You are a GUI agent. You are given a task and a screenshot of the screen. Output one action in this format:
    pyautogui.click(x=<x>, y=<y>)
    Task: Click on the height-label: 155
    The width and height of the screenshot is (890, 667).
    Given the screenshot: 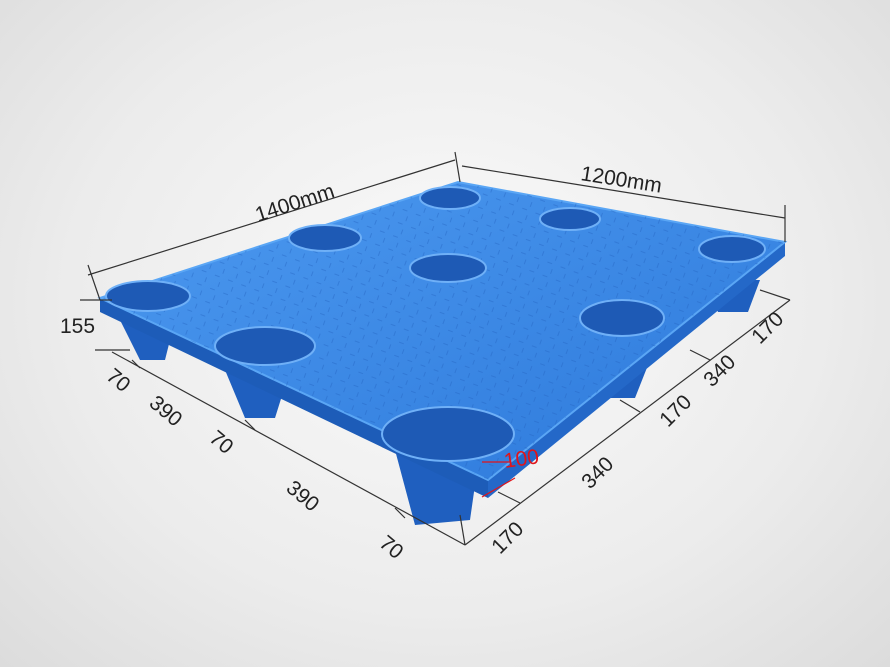 What is the action you would take?
    pyautogui.click(x=77, y=326)
    